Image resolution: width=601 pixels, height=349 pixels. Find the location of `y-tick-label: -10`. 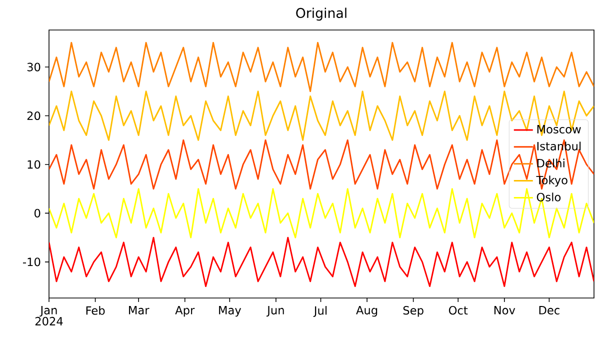

y-tick-label: -10 is located at coordinates (31, 262).